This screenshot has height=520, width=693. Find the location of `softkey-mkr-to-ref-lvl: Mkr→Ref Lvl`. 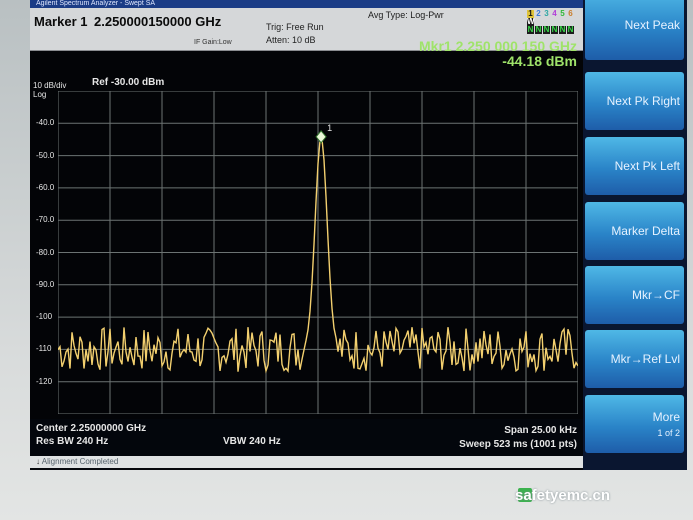

softkey-mkr-to-ref-lvl: Mkr→Ref Lvl is located at coordinates (634, 359).